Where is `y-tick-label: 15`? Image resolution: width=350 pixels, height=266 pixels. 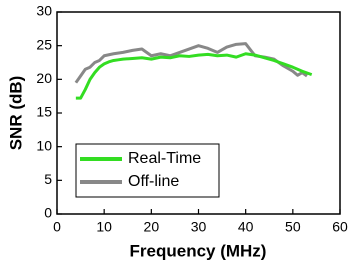
y-tick-label: 15 is located at coordinates (44, 112).